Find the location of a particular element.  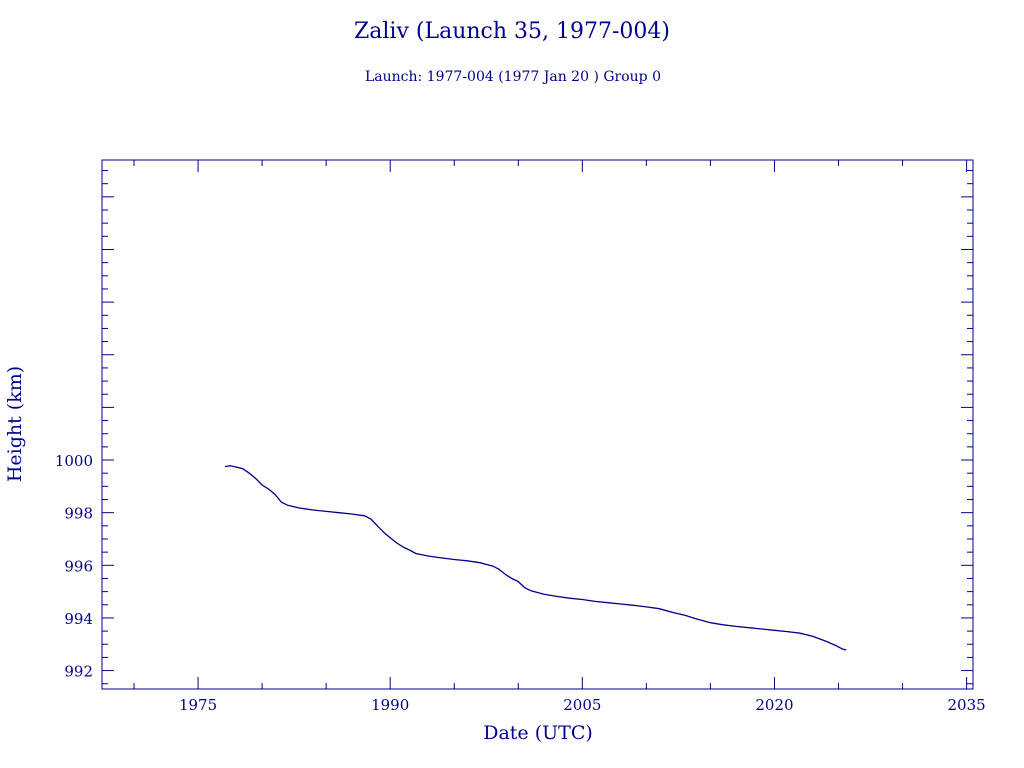

height-series-line is located at coordinates (535, 558).